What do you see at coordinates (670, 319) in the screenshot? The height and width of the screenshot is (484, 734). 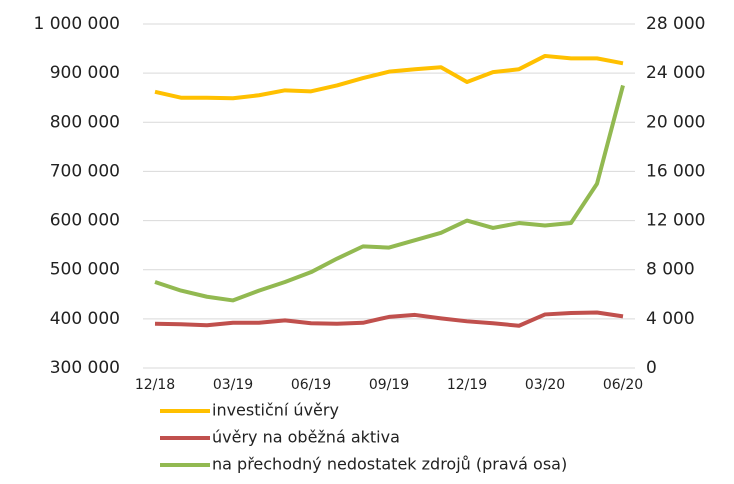 I see `y2-tick-label: 4 000` at bounding box center [670, 319].